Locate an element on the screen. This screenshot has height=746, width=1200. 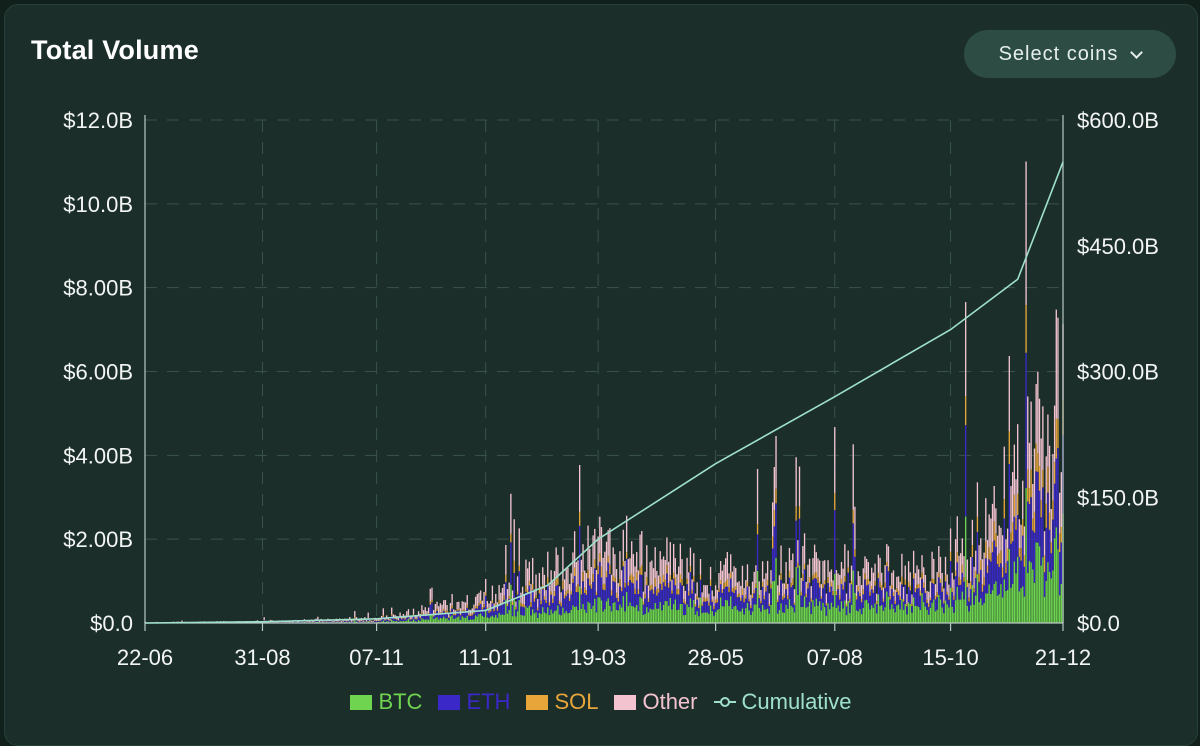
legend-item-sol: SOL is located at coordinates (562, 702).